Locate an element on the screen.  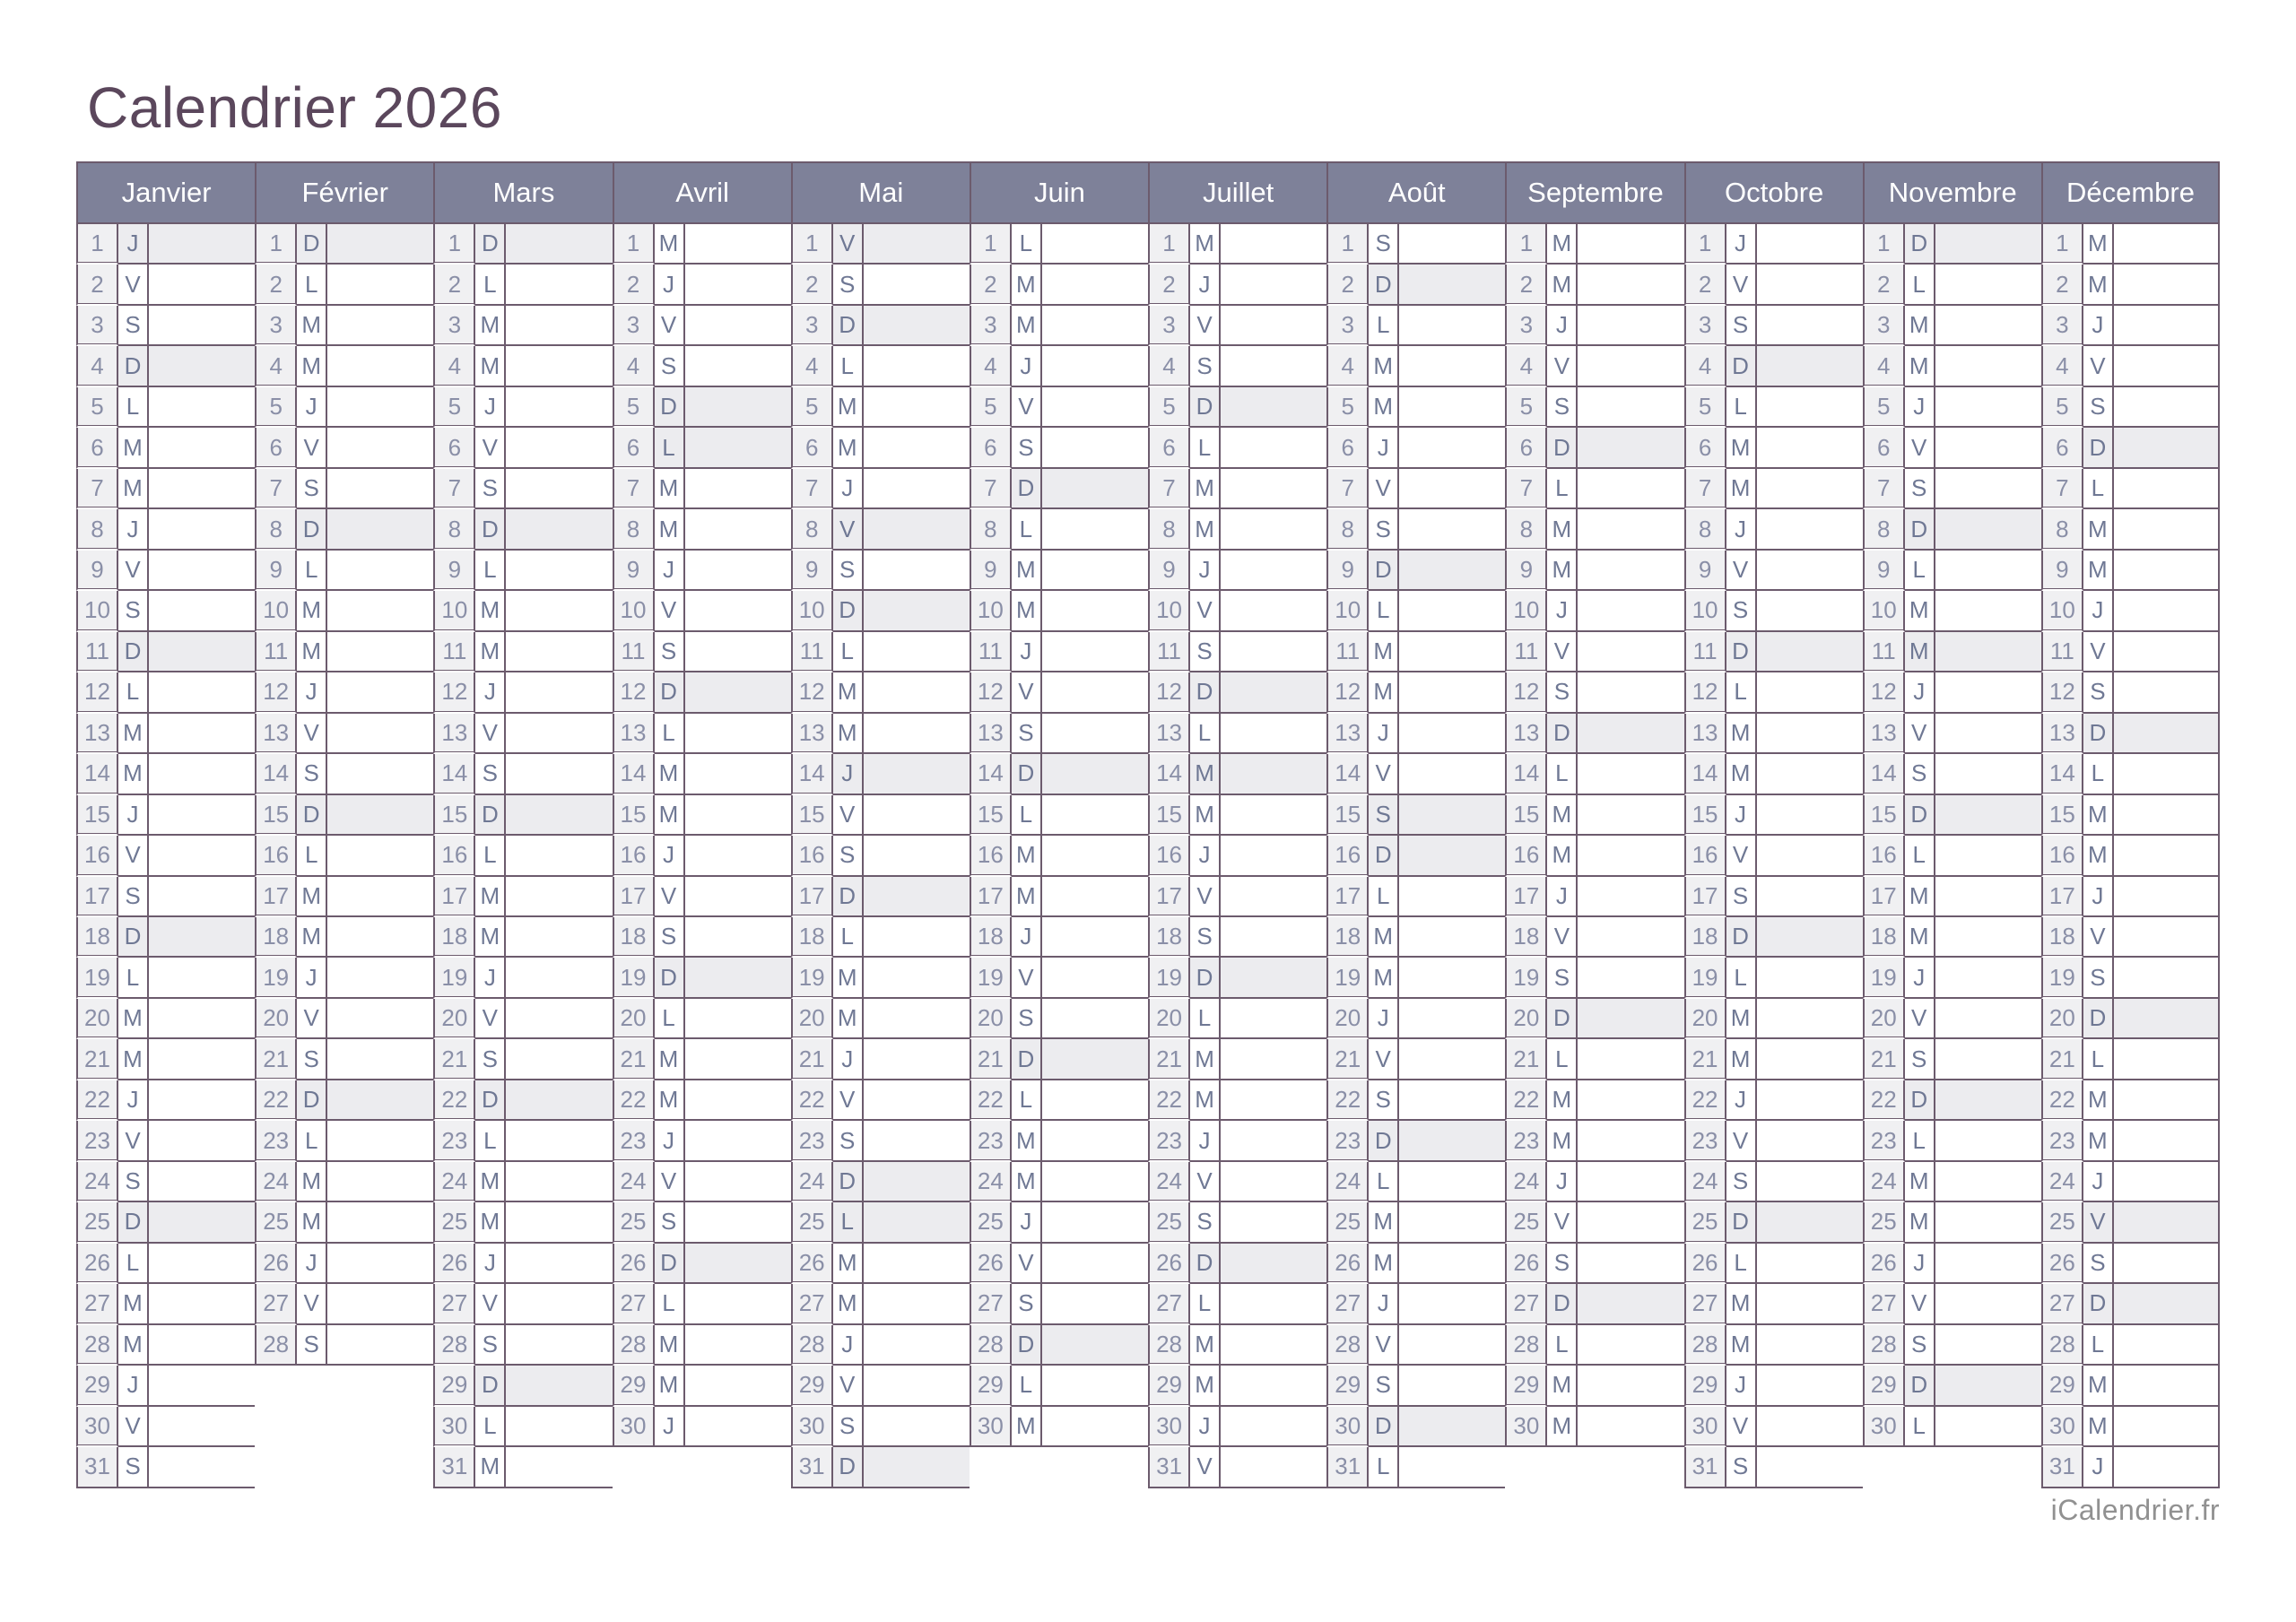
day-row: 27 V is located at coordinates (1951, 1304).